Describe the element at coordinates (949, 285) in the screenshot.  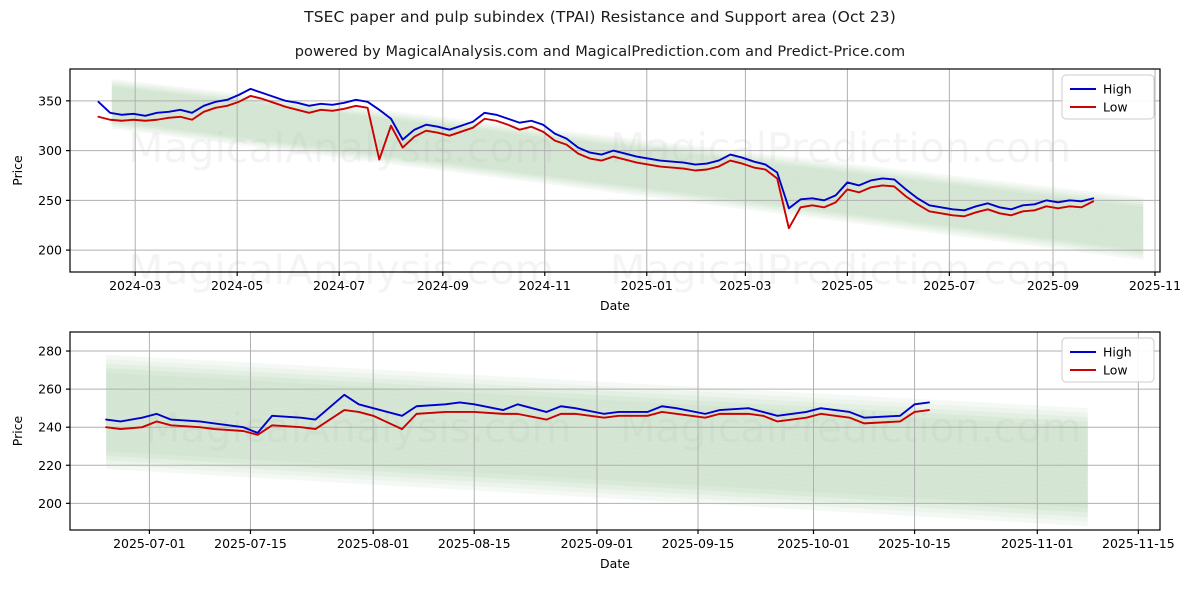
I see `x-tick-label: 2025-07` at that location.